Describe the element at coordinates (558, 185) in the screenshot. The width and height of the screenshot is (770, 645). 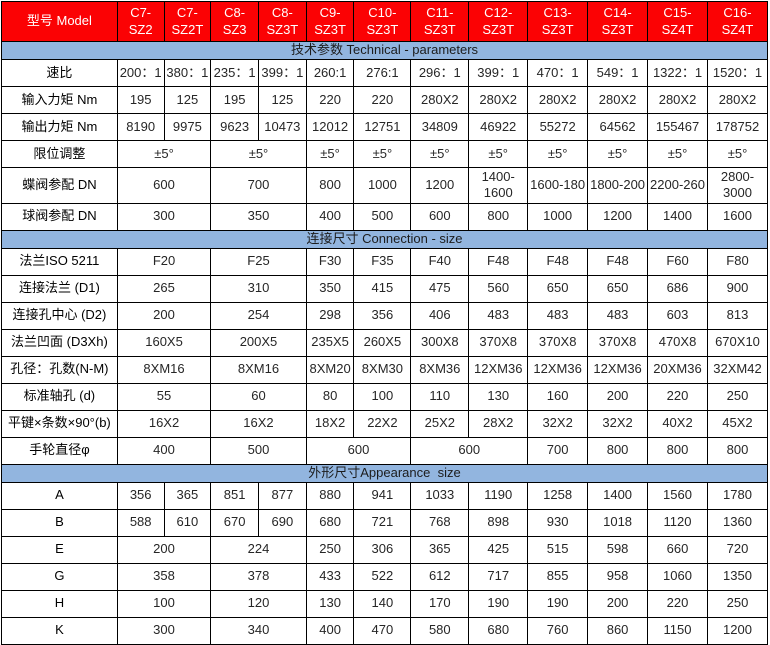
I see `table-cell: 1600-180` at that location.